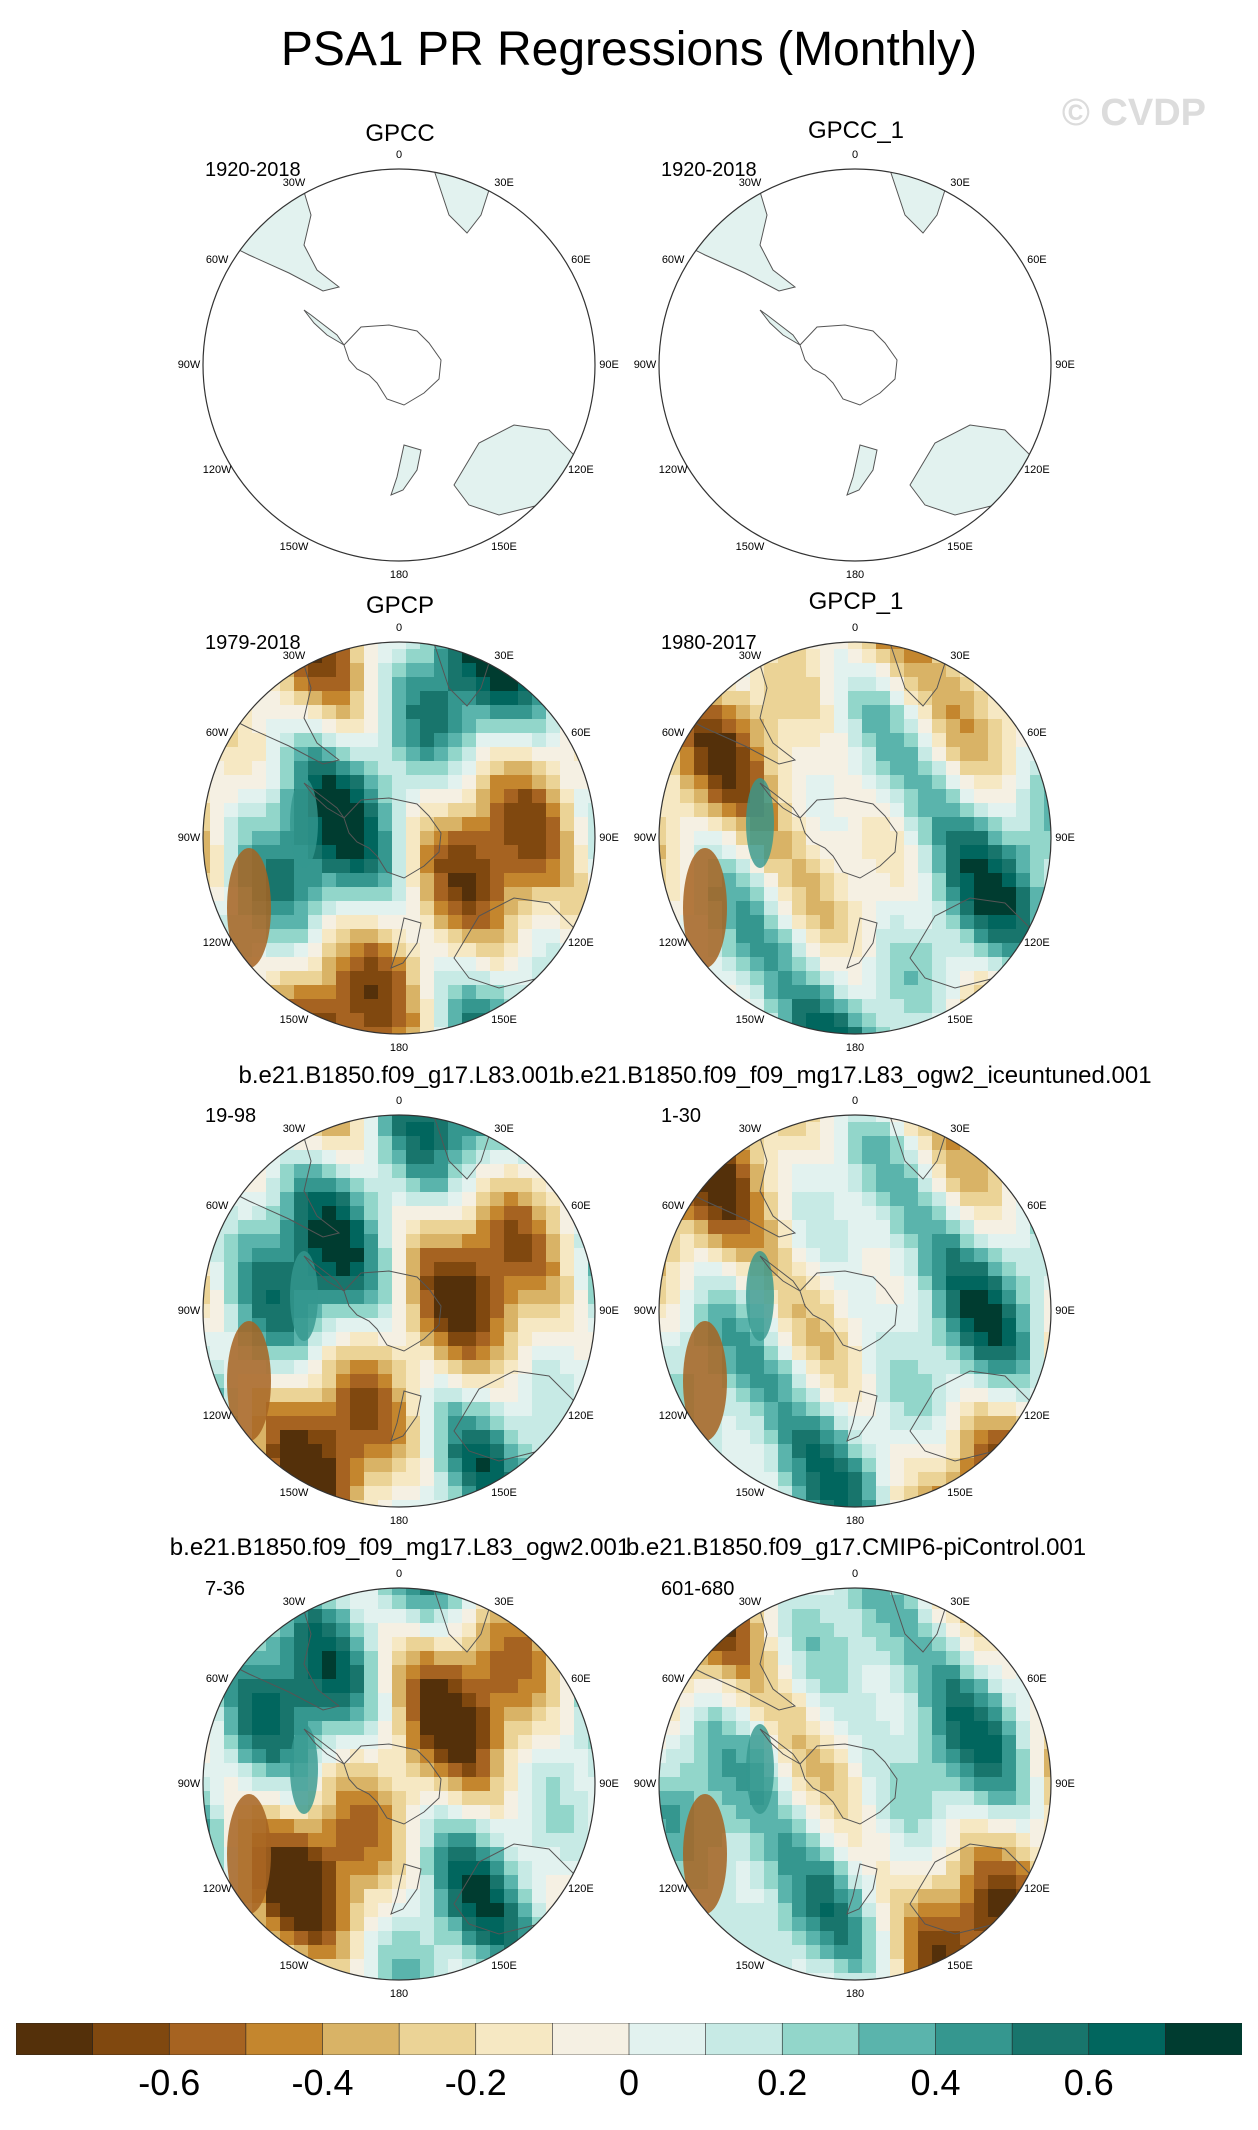  I want to click on watermark: © CVDP, so click(1133, 113).